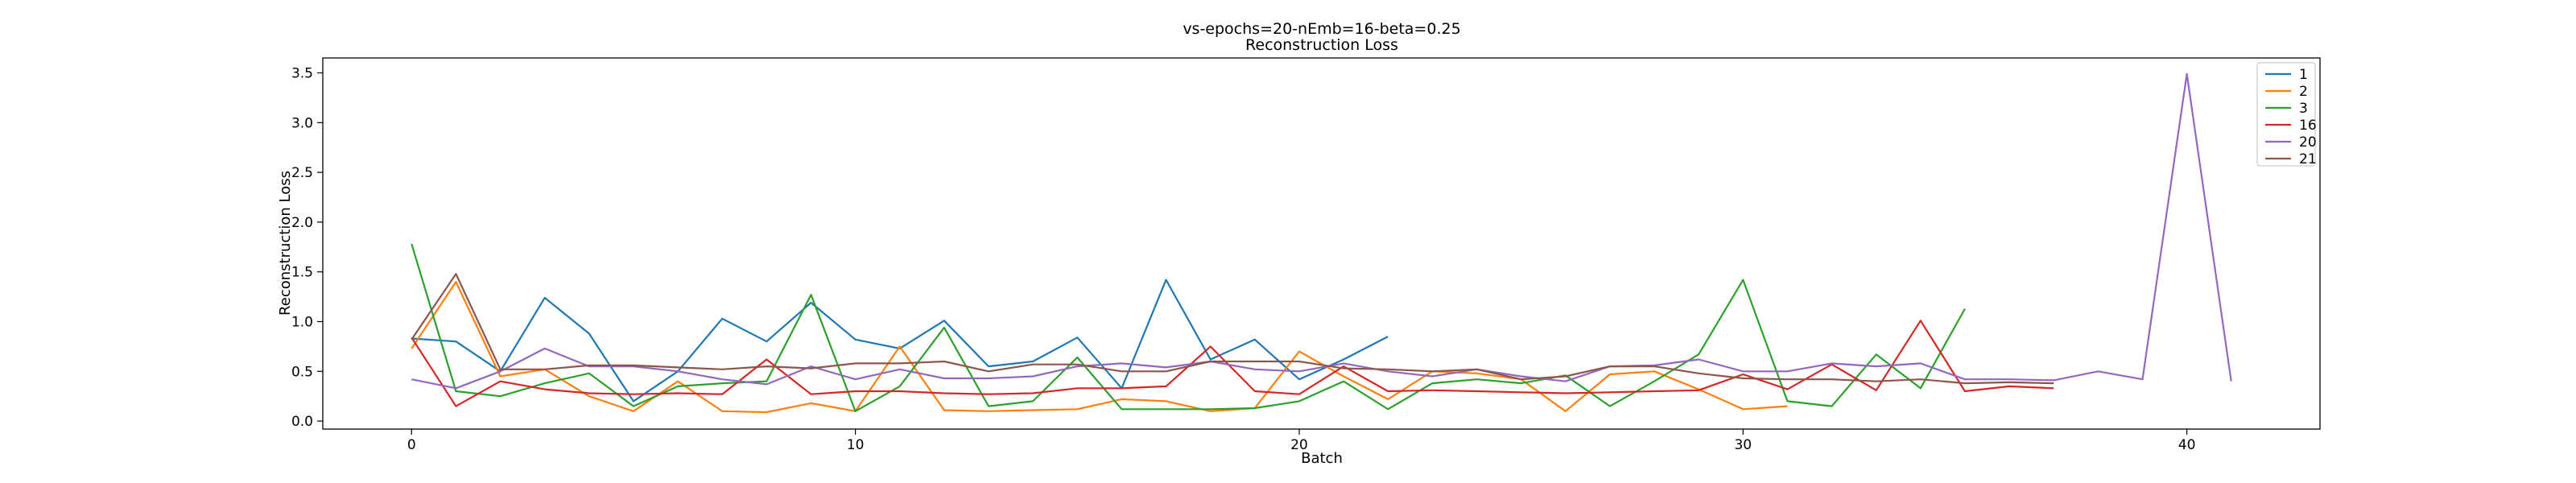  Describe the element at coordinates (1299, 445) in the screenshot. I see `x-tick-label: 20` at that location.